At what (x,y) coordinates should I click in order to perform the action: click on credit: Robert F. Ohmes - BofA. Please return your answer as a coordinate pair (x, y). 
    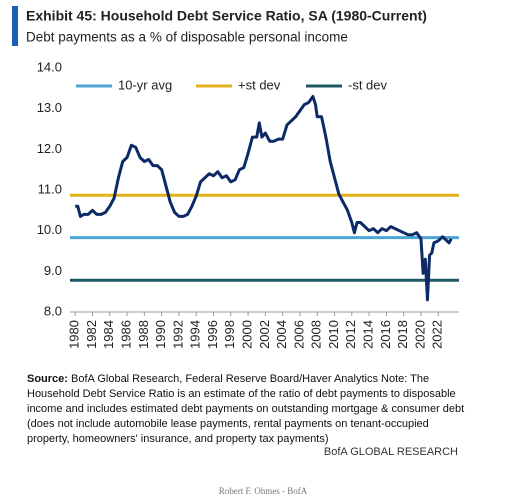
    Looking at the image, I should click on (263, 491).